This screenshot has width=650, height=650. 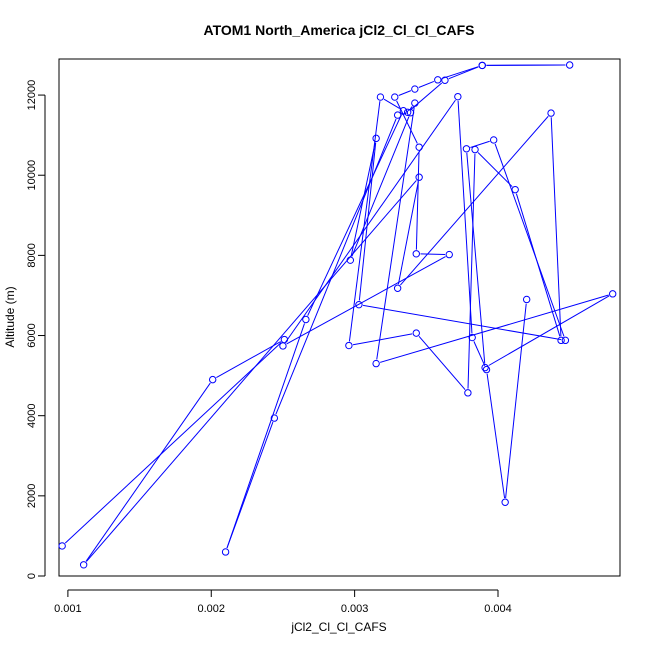 I want to click on y-tick-label: 8000, so click(x=32, y=255).